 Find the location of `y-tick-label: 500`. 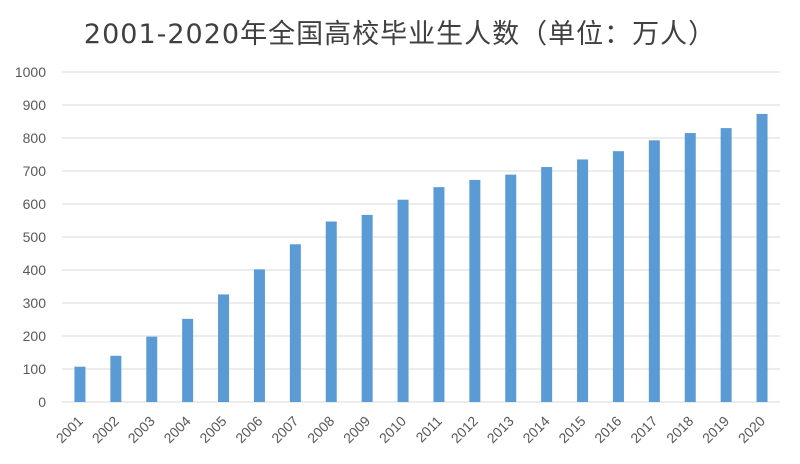

y-tick-label: 500 is located at coordinates (35, 237).